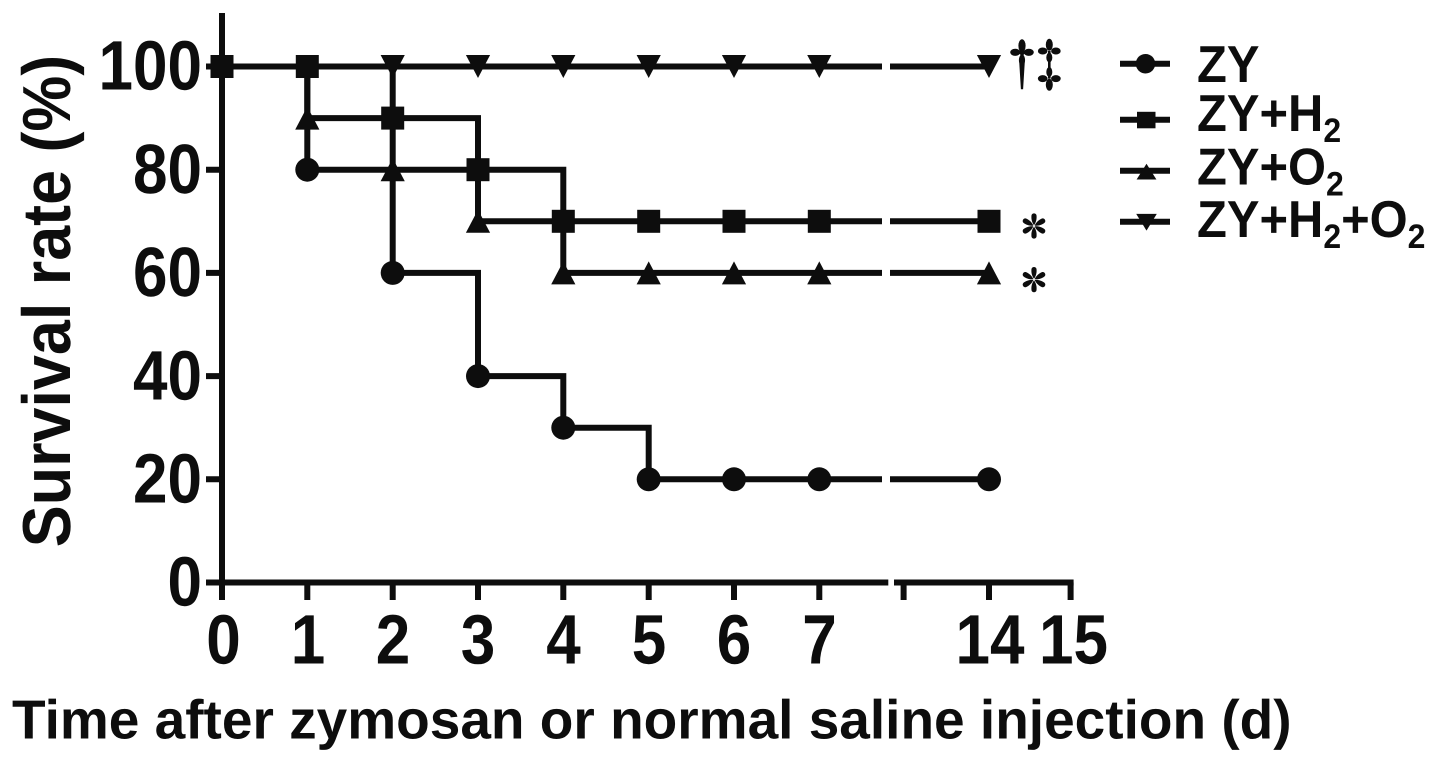 This screenshot has width=1441, height=763. Describe the element at coordinates (478, 640) in the screenshot. I see `svg-text: 3` at that location.